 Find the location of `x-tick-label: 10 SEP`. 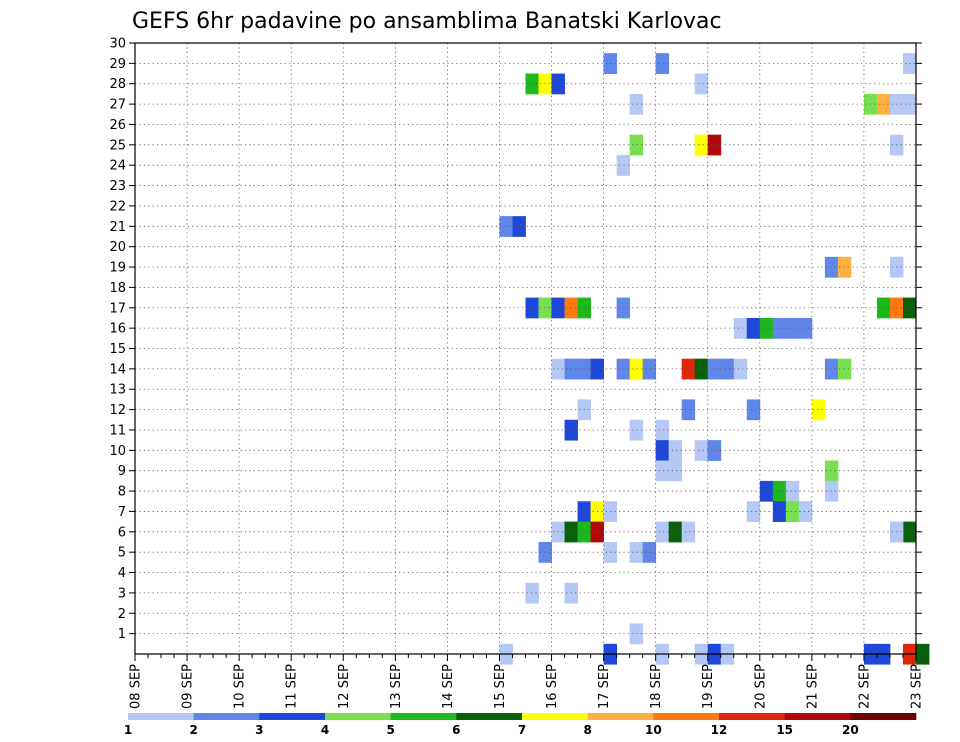

x-tick-label: 10 SEP is located at coordinates (240, 686).